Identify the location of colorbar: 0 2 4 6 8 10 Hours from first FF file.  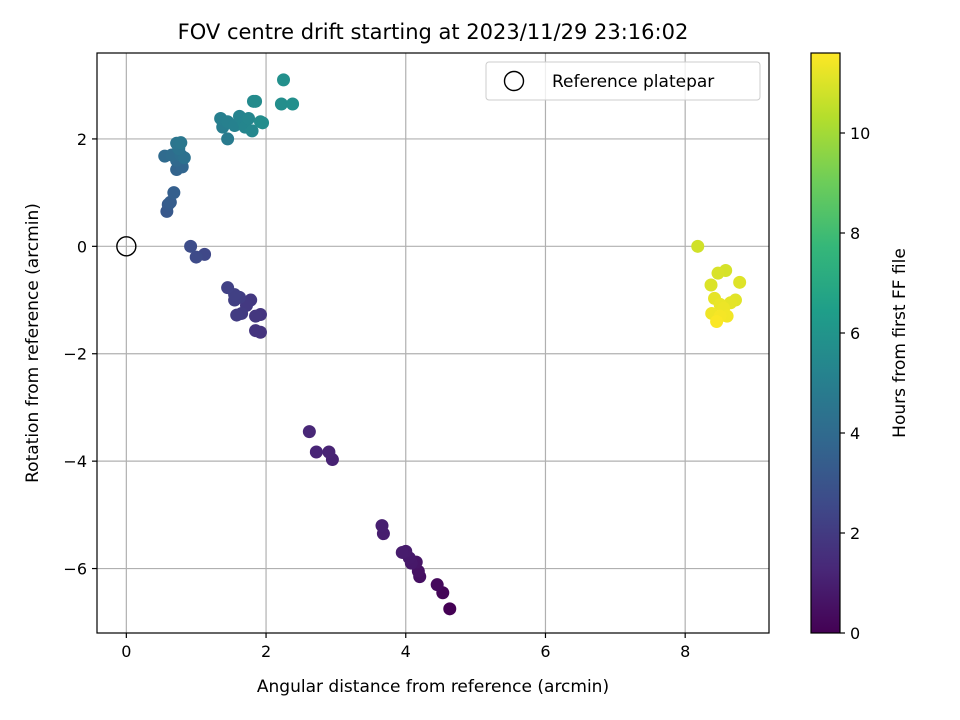
(860, 347).